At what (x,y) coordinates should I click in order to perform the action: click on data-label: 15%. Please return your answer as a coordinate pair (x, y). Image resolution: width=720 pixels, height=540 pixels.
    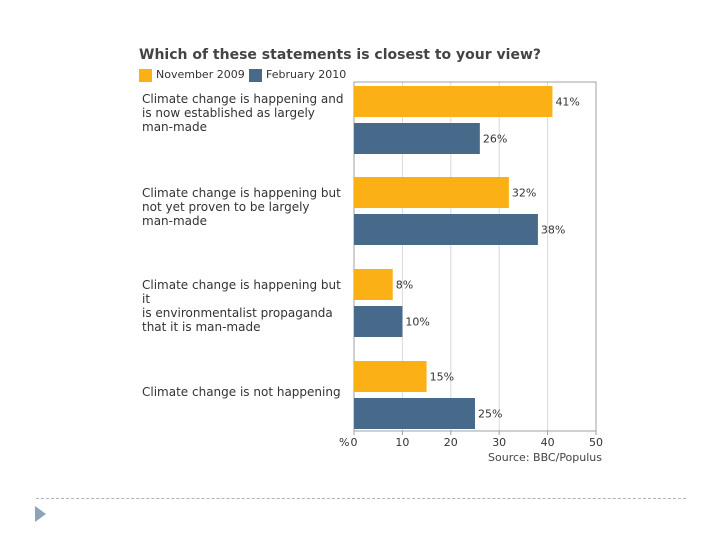
    Looking at the image, I should click on (442, 377).